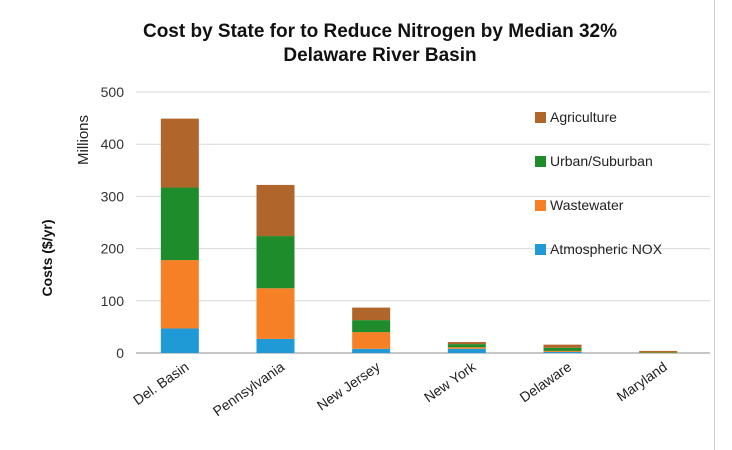 This screenshot has width=732, height=450. What do you see at coordinates (113, 249) in the screenshot?
I see `y-tick-label: 200` at bounding box center [113, 249].